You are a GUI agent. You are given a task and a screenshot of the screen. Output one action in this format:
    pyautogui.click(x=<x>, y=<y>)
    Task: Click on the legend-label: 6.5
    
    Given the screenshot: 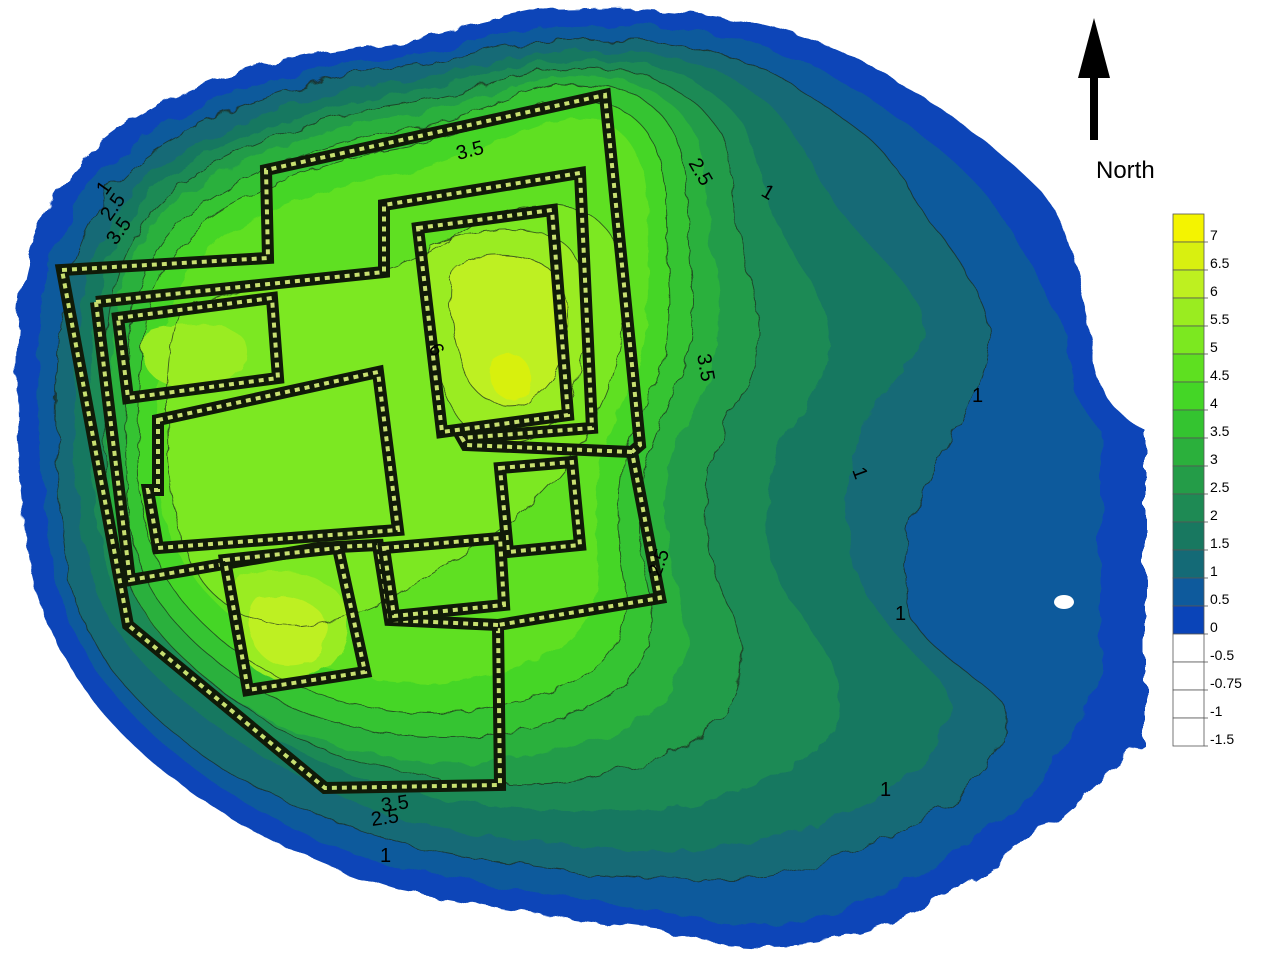 What is the action you would take?
    pyautogui.click(x=1220, y=263)
    